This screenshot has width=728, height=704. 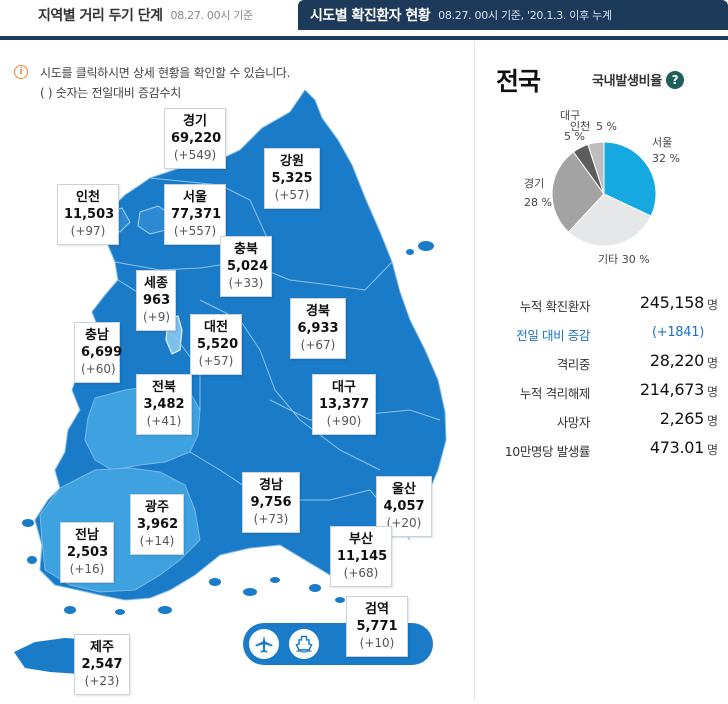 I want to click on region-count: 3,482, so click(x=164, y=404).